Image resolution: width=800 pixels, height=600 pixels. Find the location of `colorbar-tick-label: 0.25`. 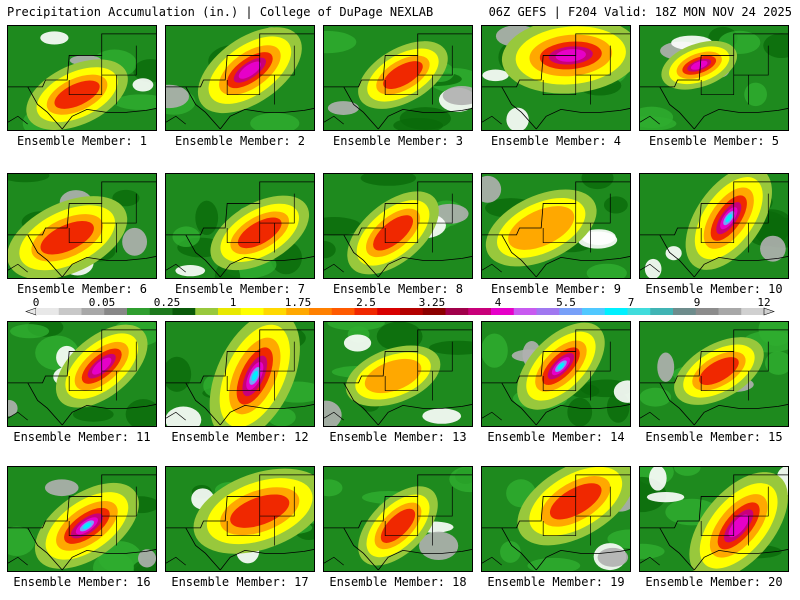

colorbar-tick-label: 0.25 is located at coordinates (167, 302).